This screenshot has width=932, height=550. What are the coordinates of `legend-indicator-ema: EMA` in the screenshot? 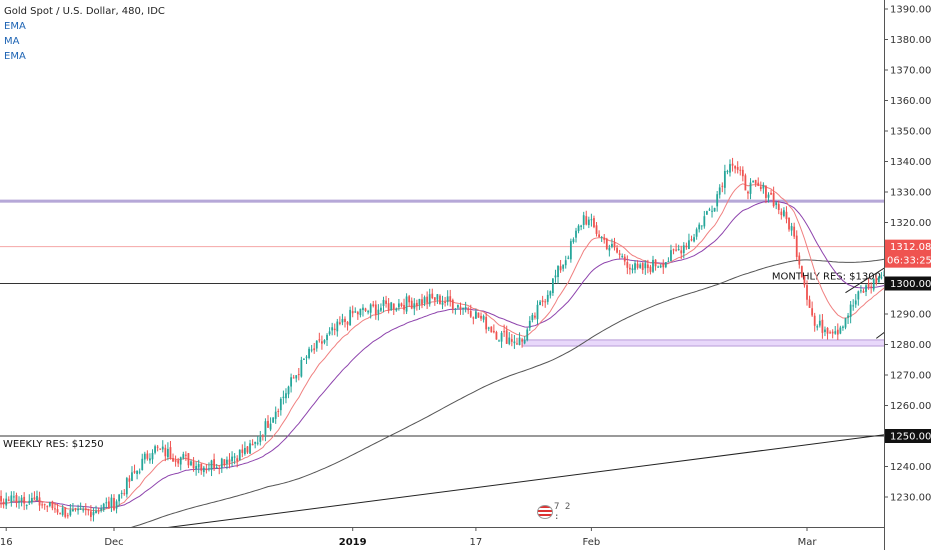 It's located at (15, 26).